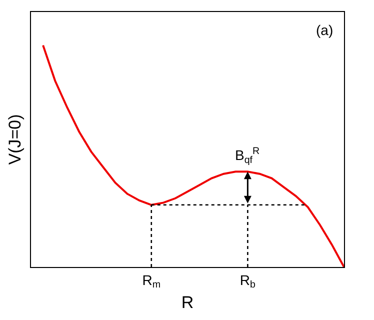  What do you see at coordinates (248, 281) in the screenshot?
I see `x-tick-label: R$_{b}$` at bounding box center [248, 281].